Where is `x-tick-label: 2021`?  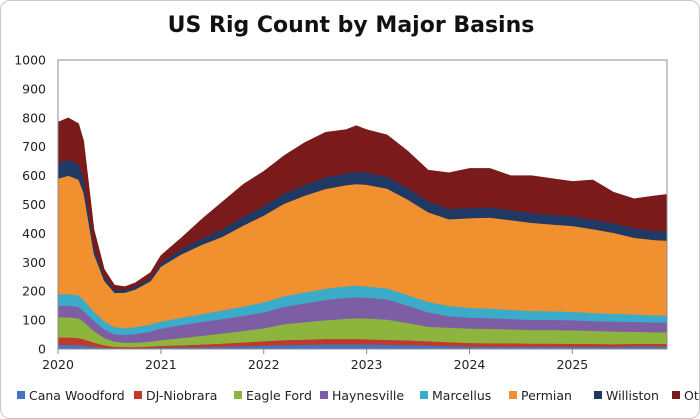
x-tick-label: 2021 is located at coordinates (161, 364).